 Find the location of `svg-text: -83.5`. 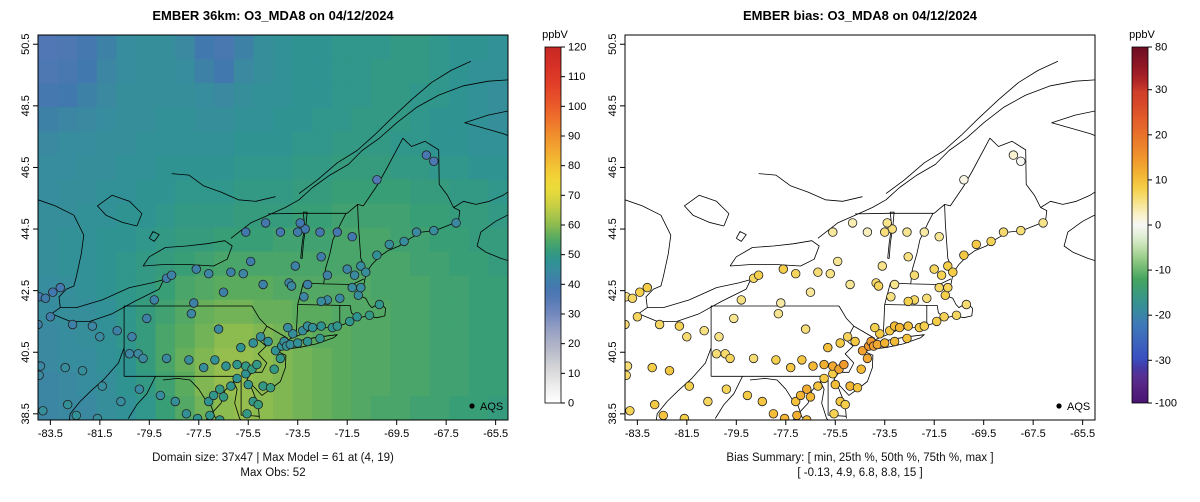

svg-text: -83.5 is located at coordinates (50, 434).